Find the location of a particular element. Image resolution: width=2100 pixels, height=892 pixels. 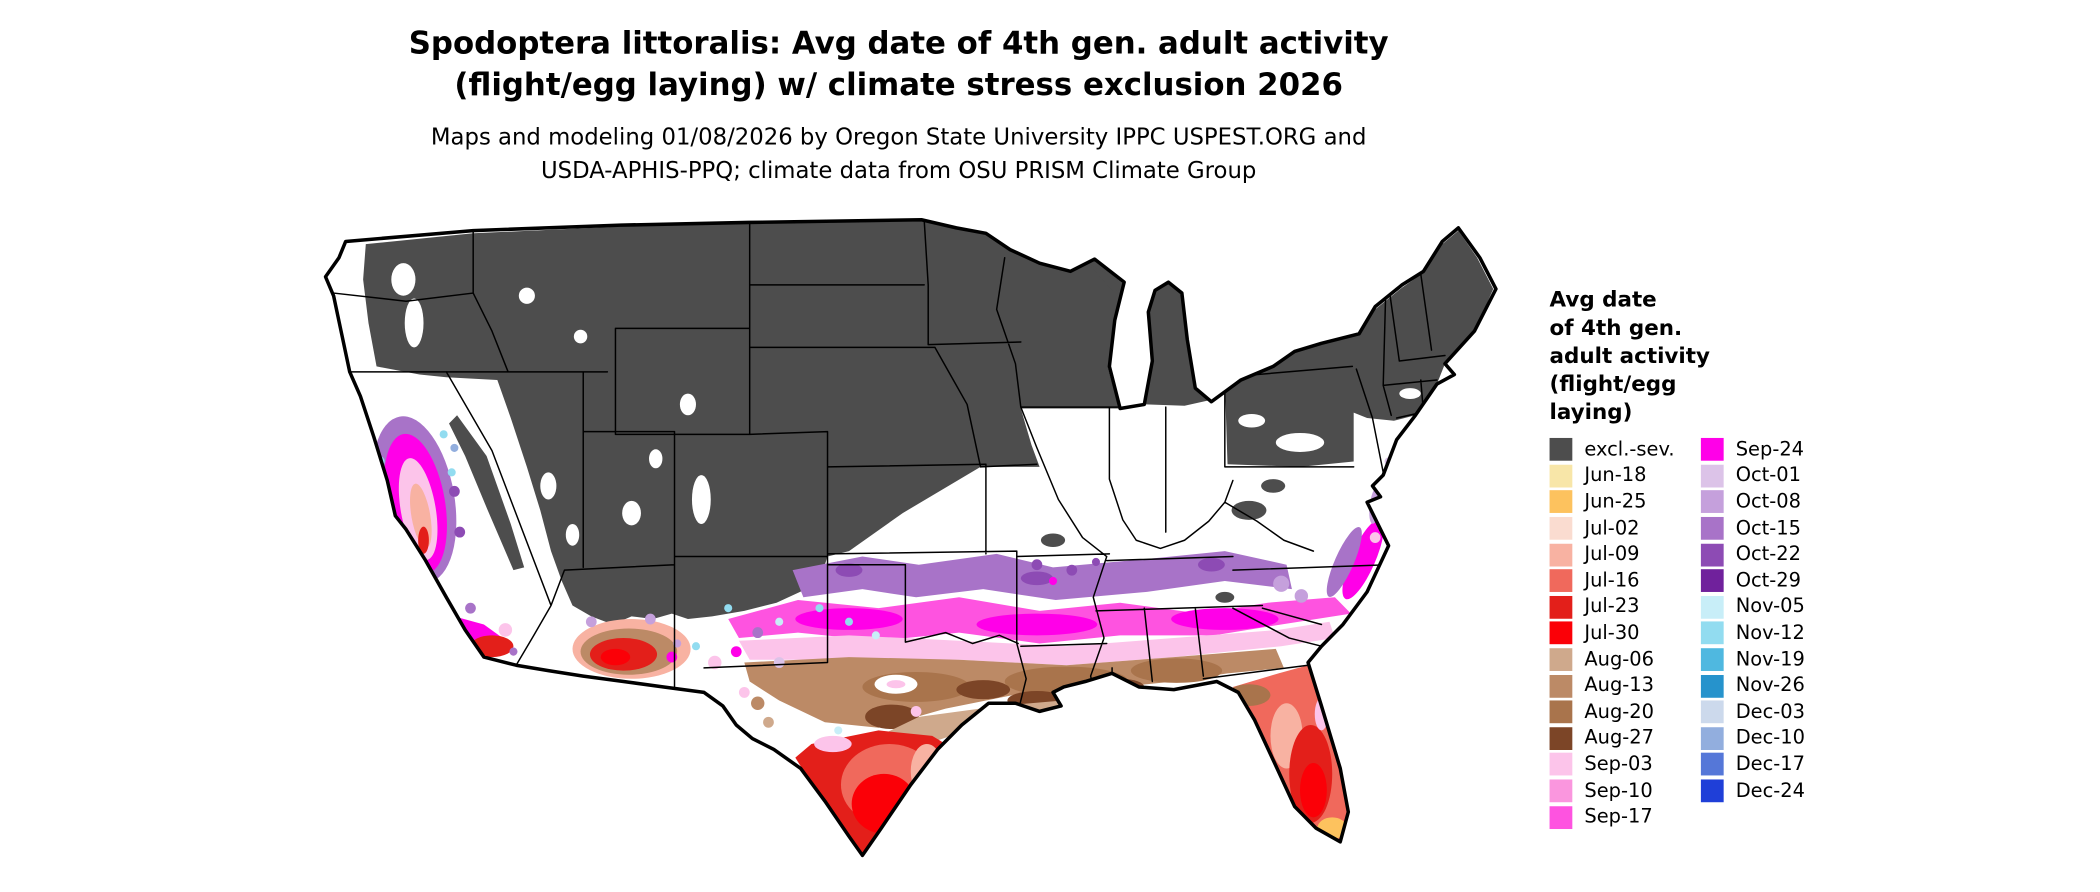

legend-item: Sep-03 is located at coordinates (1612, 765).